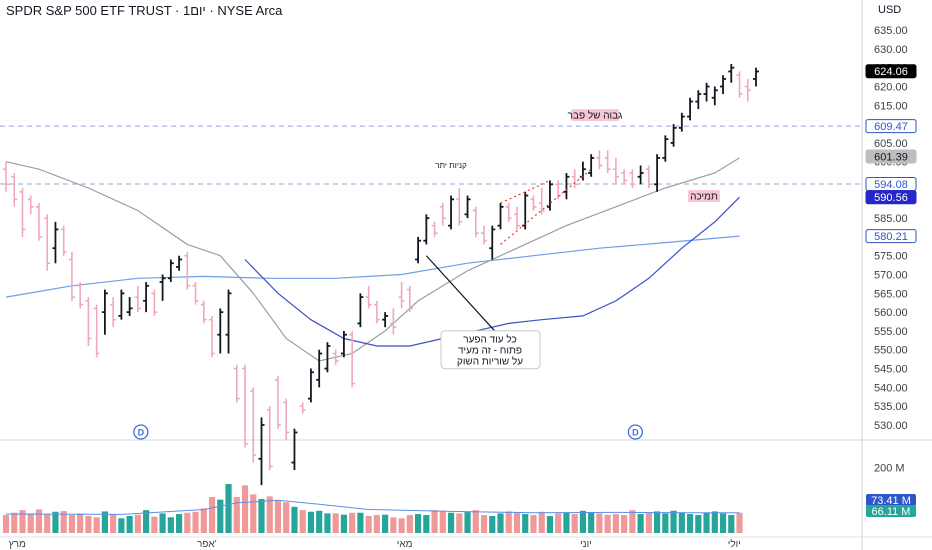 The width and height of the screenshot is (932, 550). I want to click on time-axis: מרץ אפר' מאי יוני יולי, so click(375, 544).